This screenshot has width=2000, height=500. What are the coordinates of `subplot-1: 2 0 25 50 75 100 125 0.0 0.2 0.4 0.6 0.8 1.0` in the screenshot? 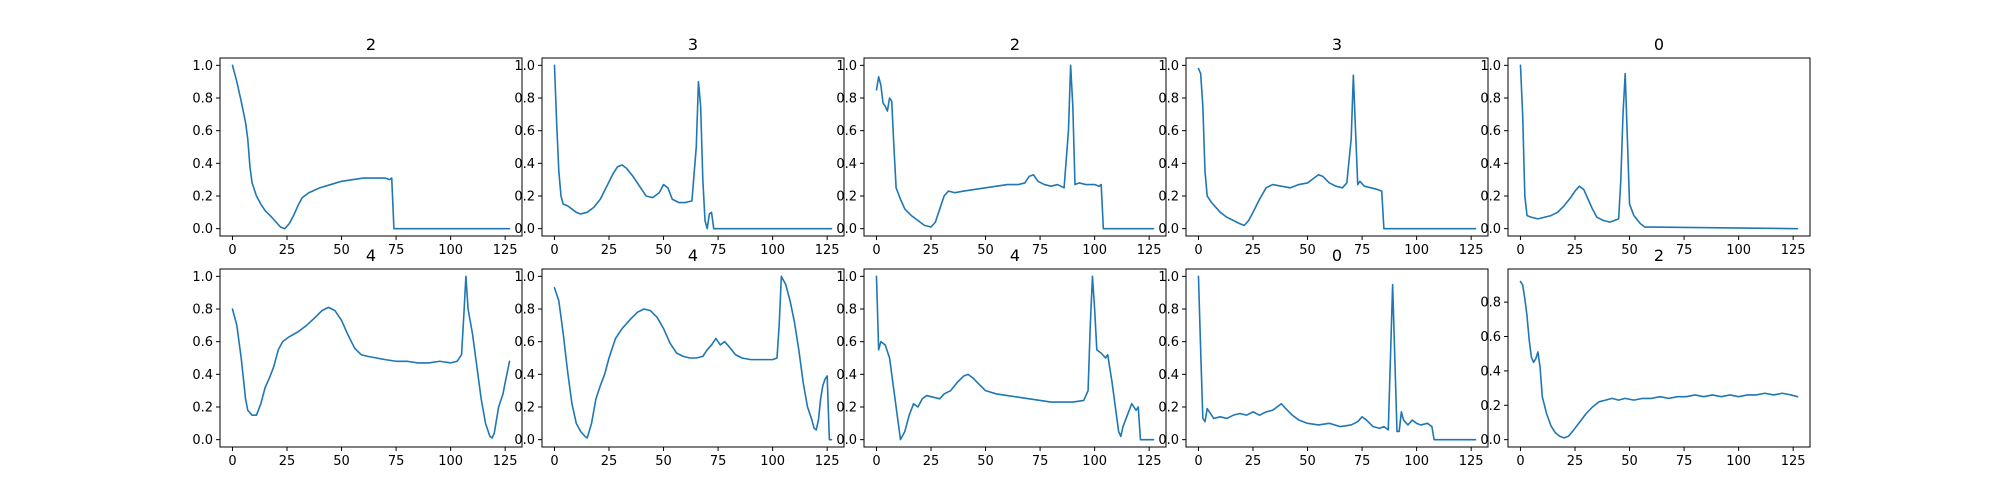 It's located at (357, 146).